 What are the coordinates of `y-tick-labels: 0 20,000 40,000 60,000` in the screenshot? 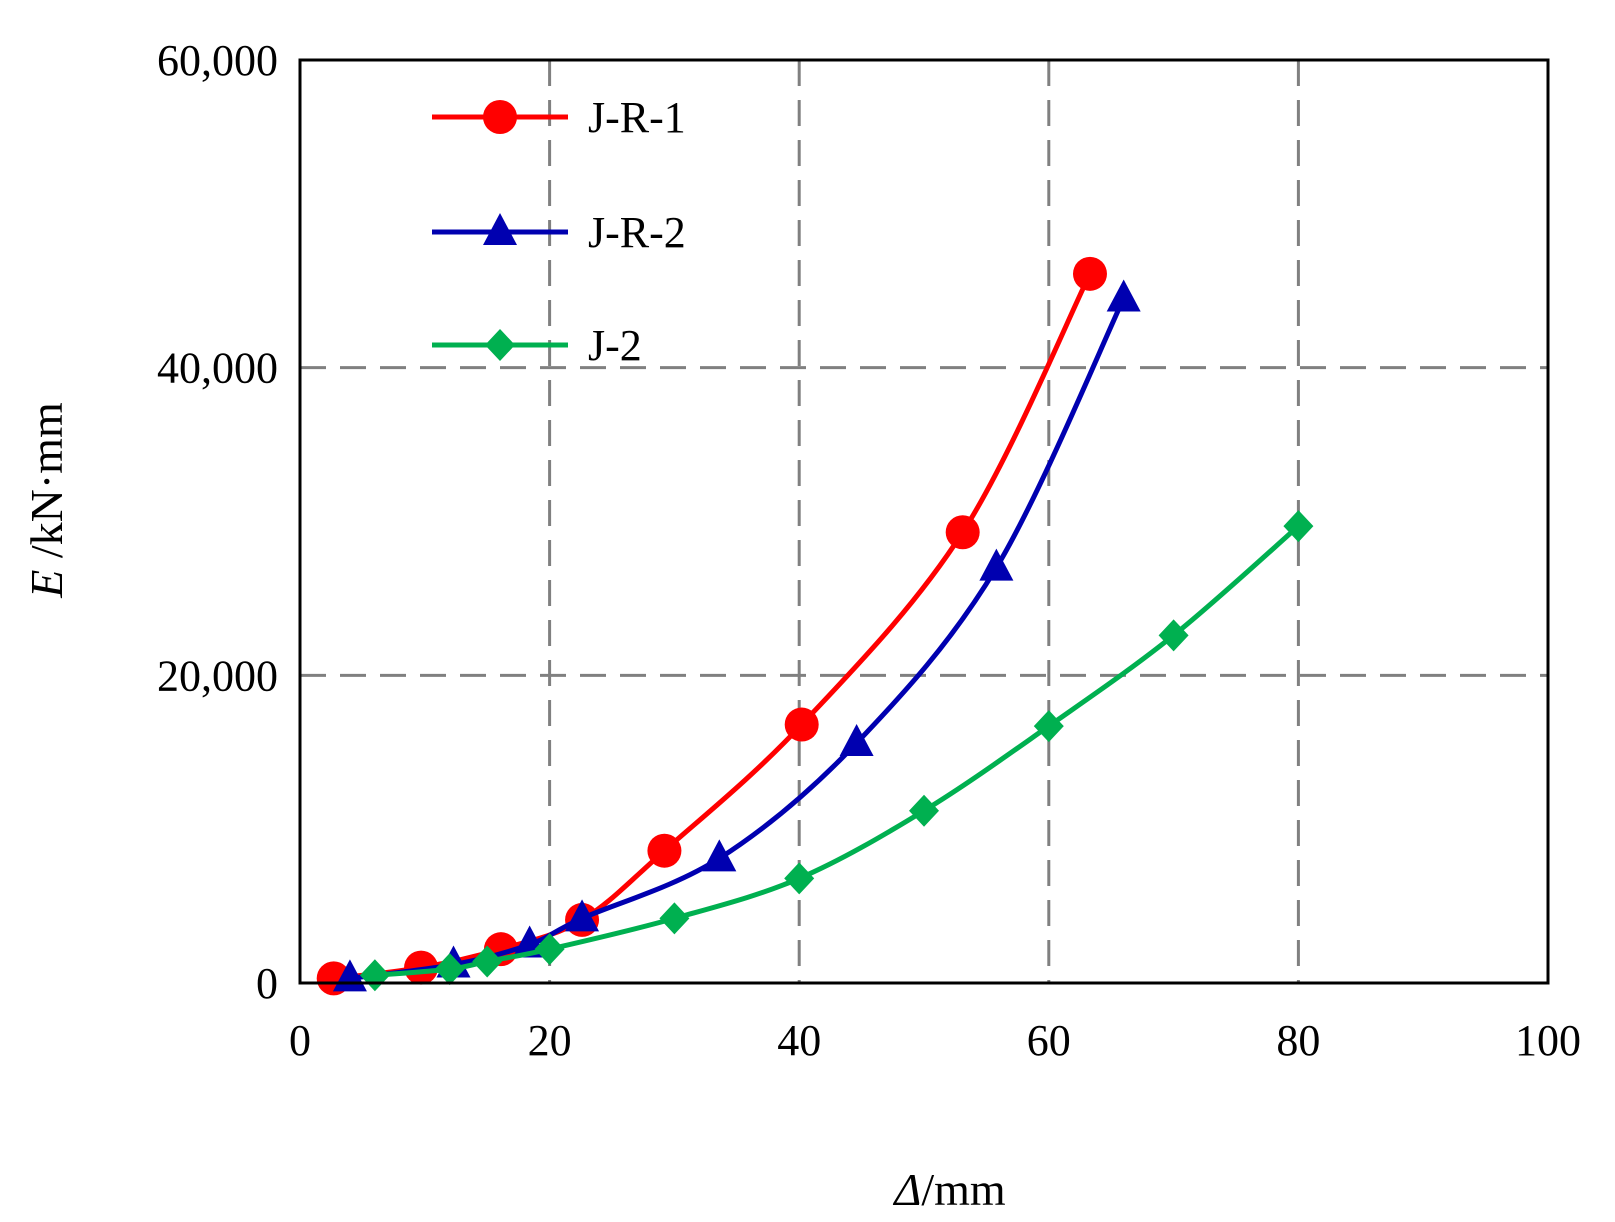 It's located at (217, 522).